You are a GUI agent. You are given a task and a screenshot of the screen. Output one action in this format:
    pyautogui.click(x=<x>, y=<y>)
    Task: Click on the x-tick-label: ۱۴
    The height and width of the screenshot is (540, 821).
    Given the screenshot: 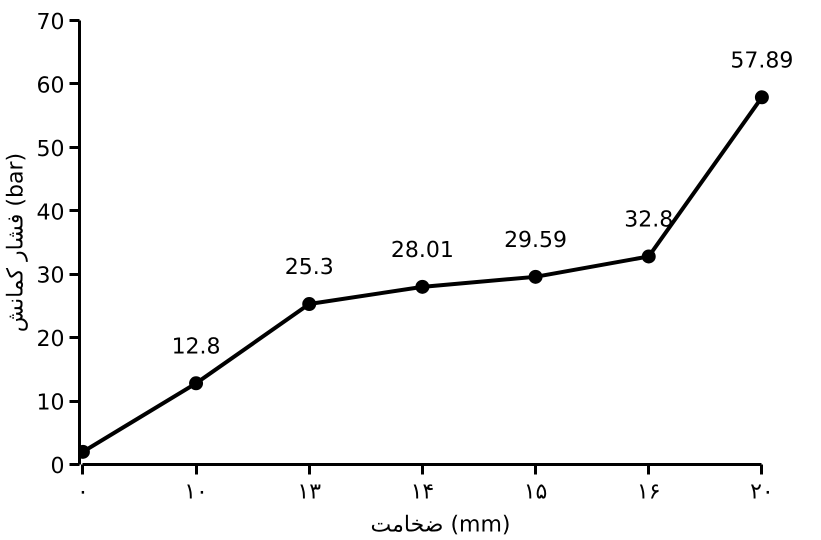 What is the action you would take?
    pyautogui.click(x=422, y=492)
    